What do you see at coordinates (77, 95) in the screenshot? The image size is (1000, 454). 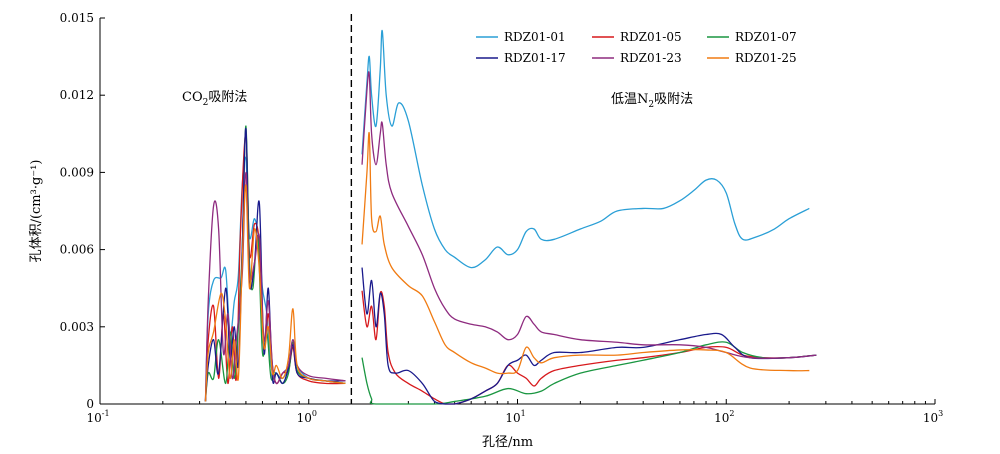 I see `y-tick-label: 0.012` at bounding box center [77, 95].